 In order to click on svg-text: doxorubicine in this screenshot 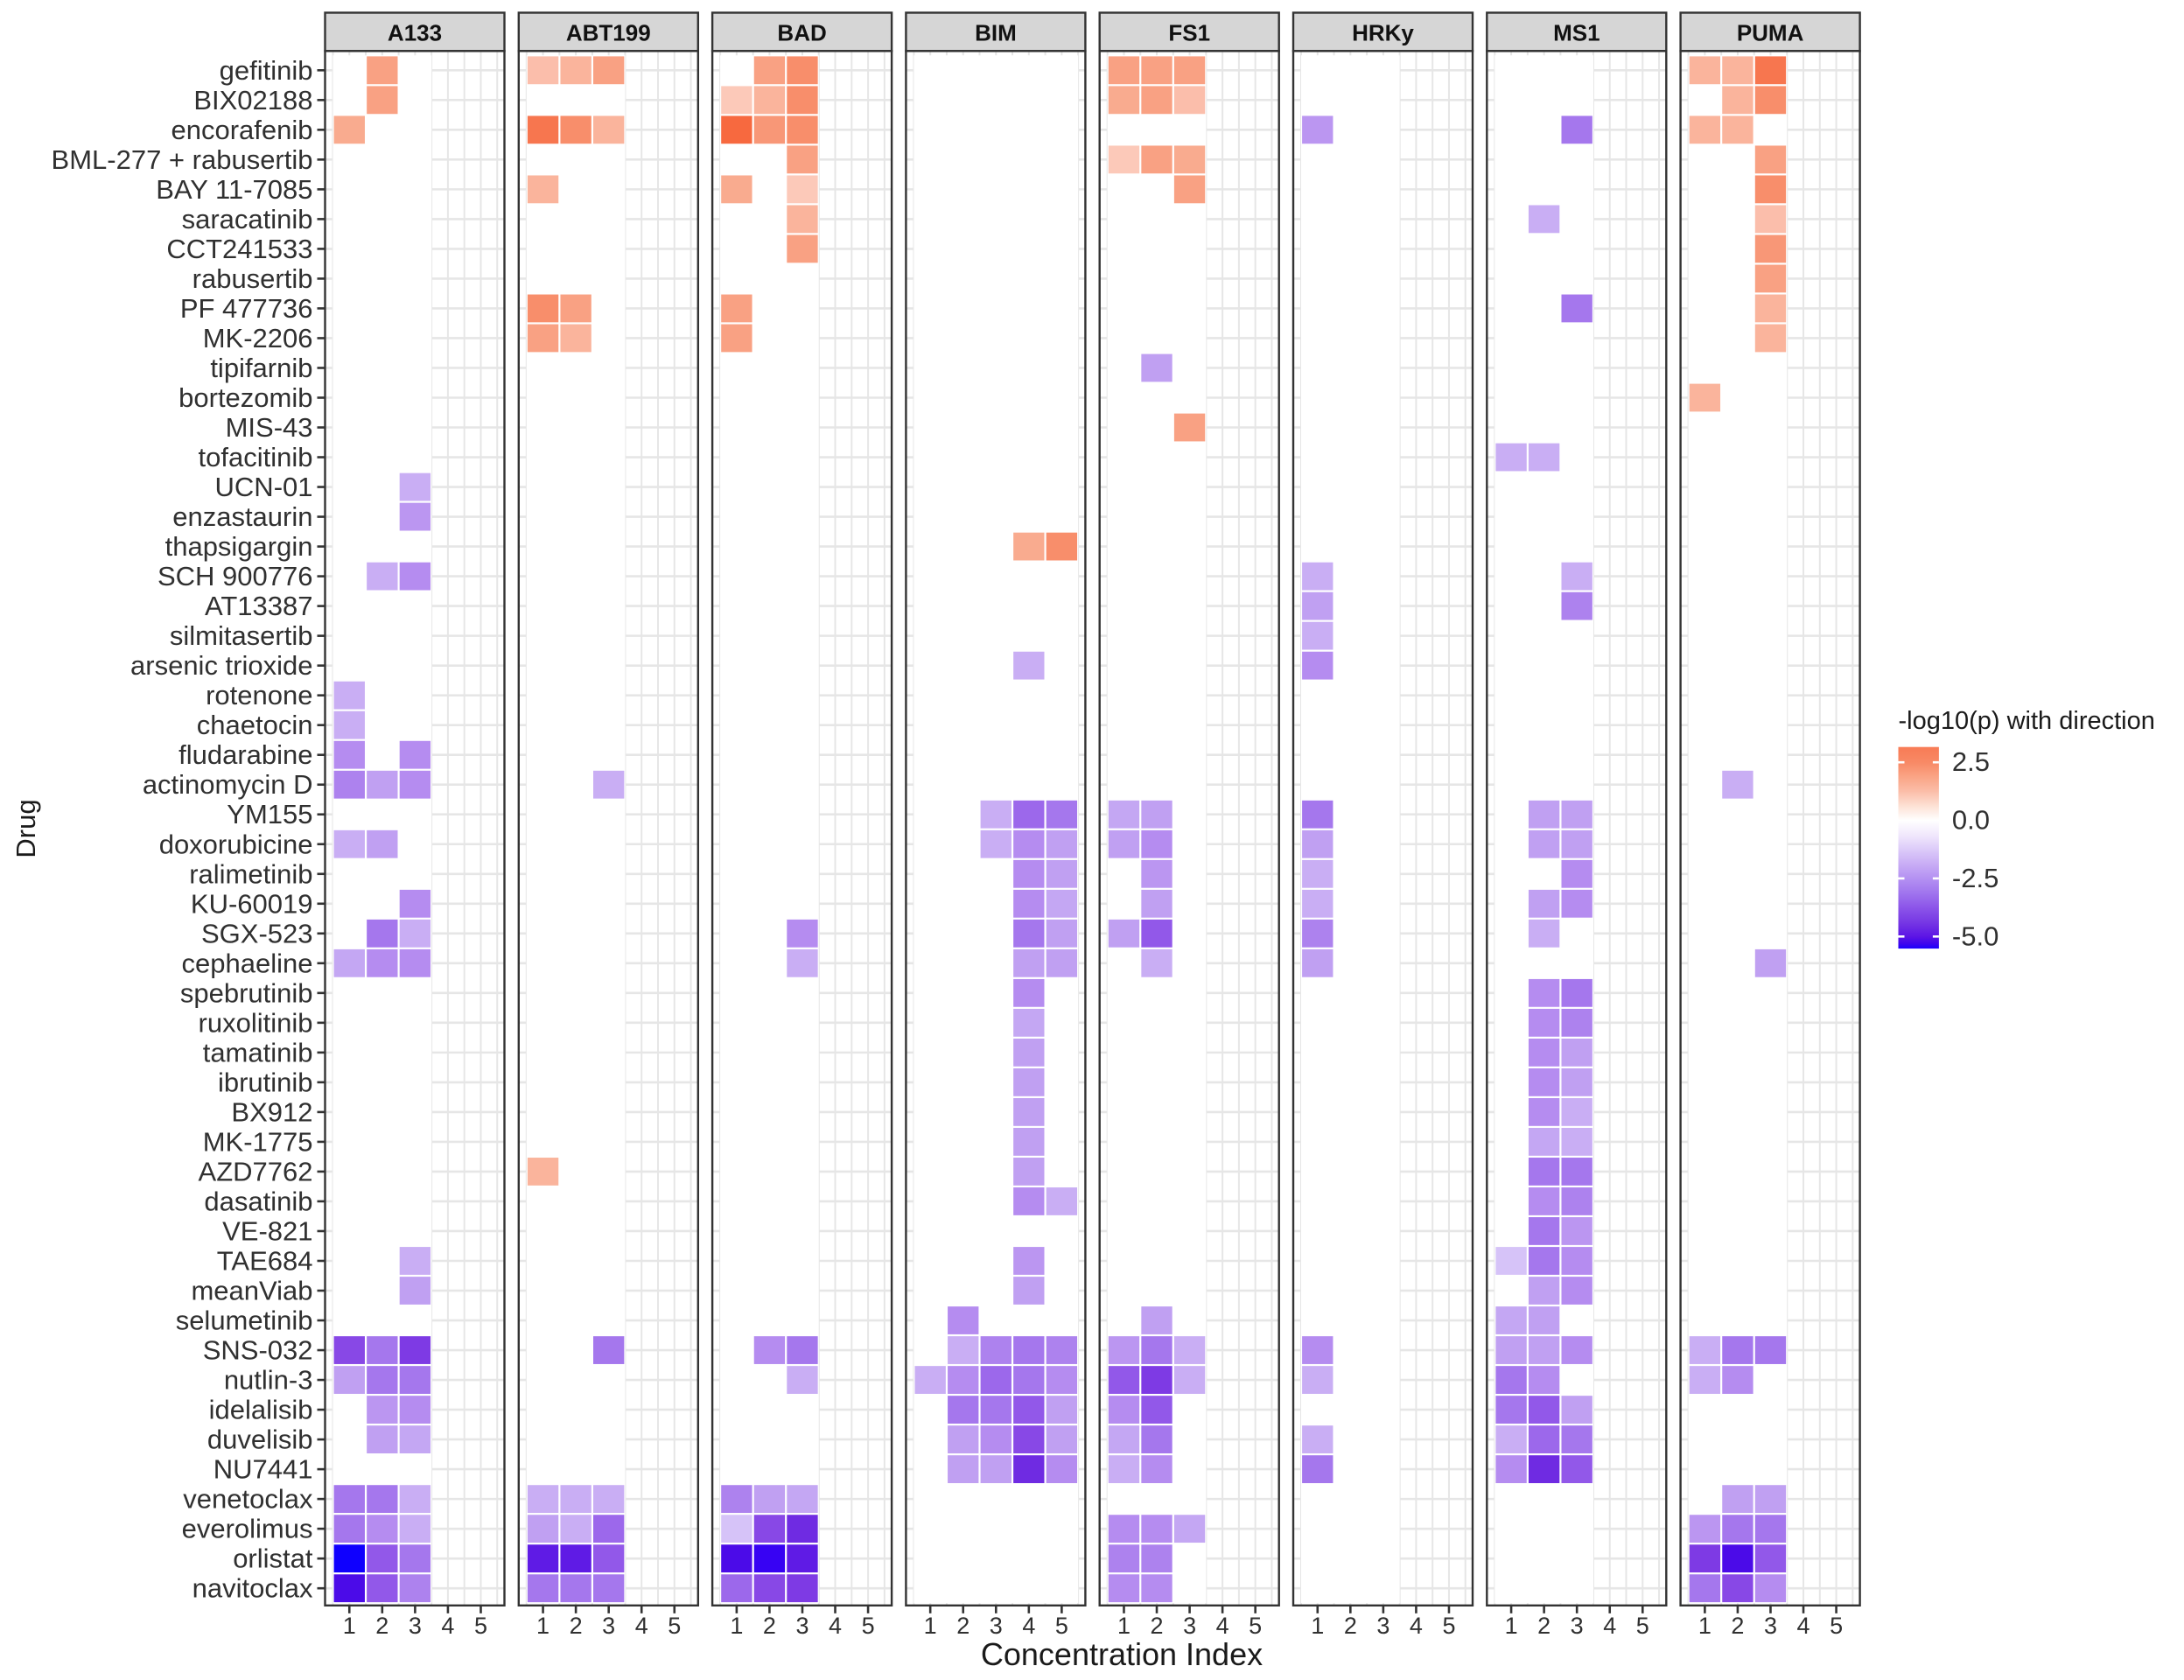, I will do `click(236, 844)`.